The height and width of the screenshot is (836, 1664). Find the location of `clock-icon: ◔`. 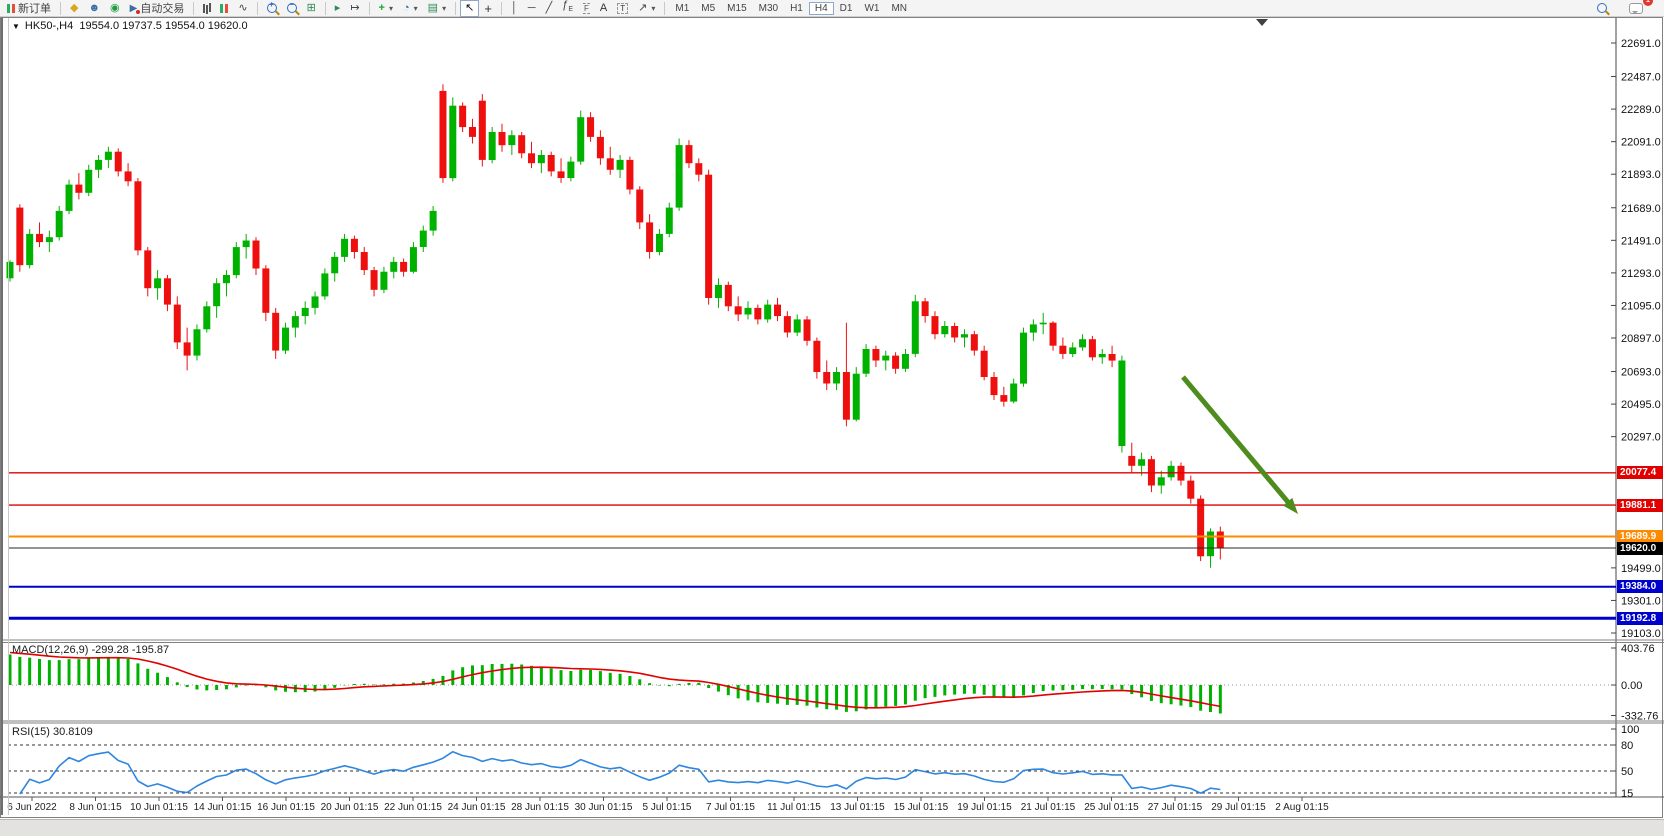

clock-icon: ◔ is located at coordinates (406, 7).